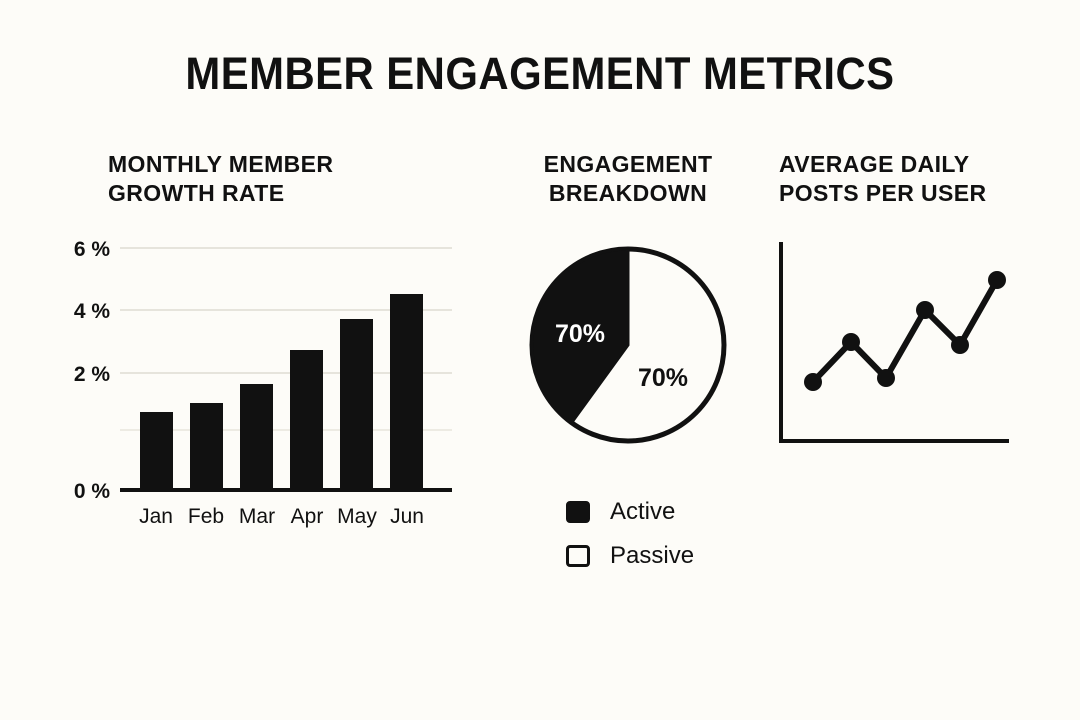  What do you see at coordinates (540, 73) in the screenshot?
I see `page-title: MEMBER ENGAGEMENT METRICS` at bounding box center [540, 73].